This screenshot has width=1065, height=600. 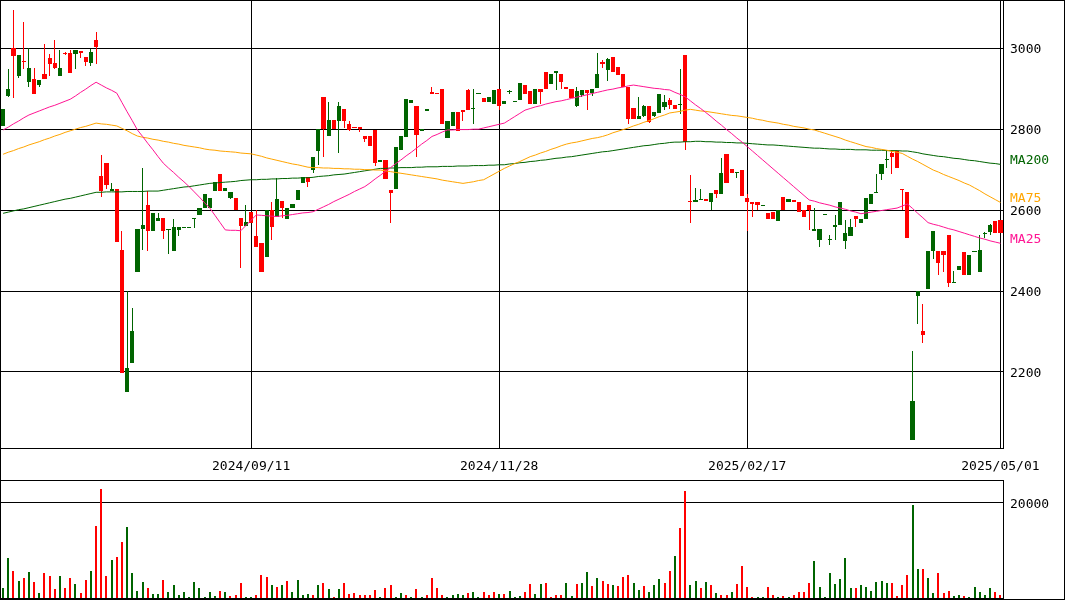 What do you see at coordinates (1026, 372) in the screenshot?
I see `y-tick-label: 2200` at bounding box center [1026, 372].